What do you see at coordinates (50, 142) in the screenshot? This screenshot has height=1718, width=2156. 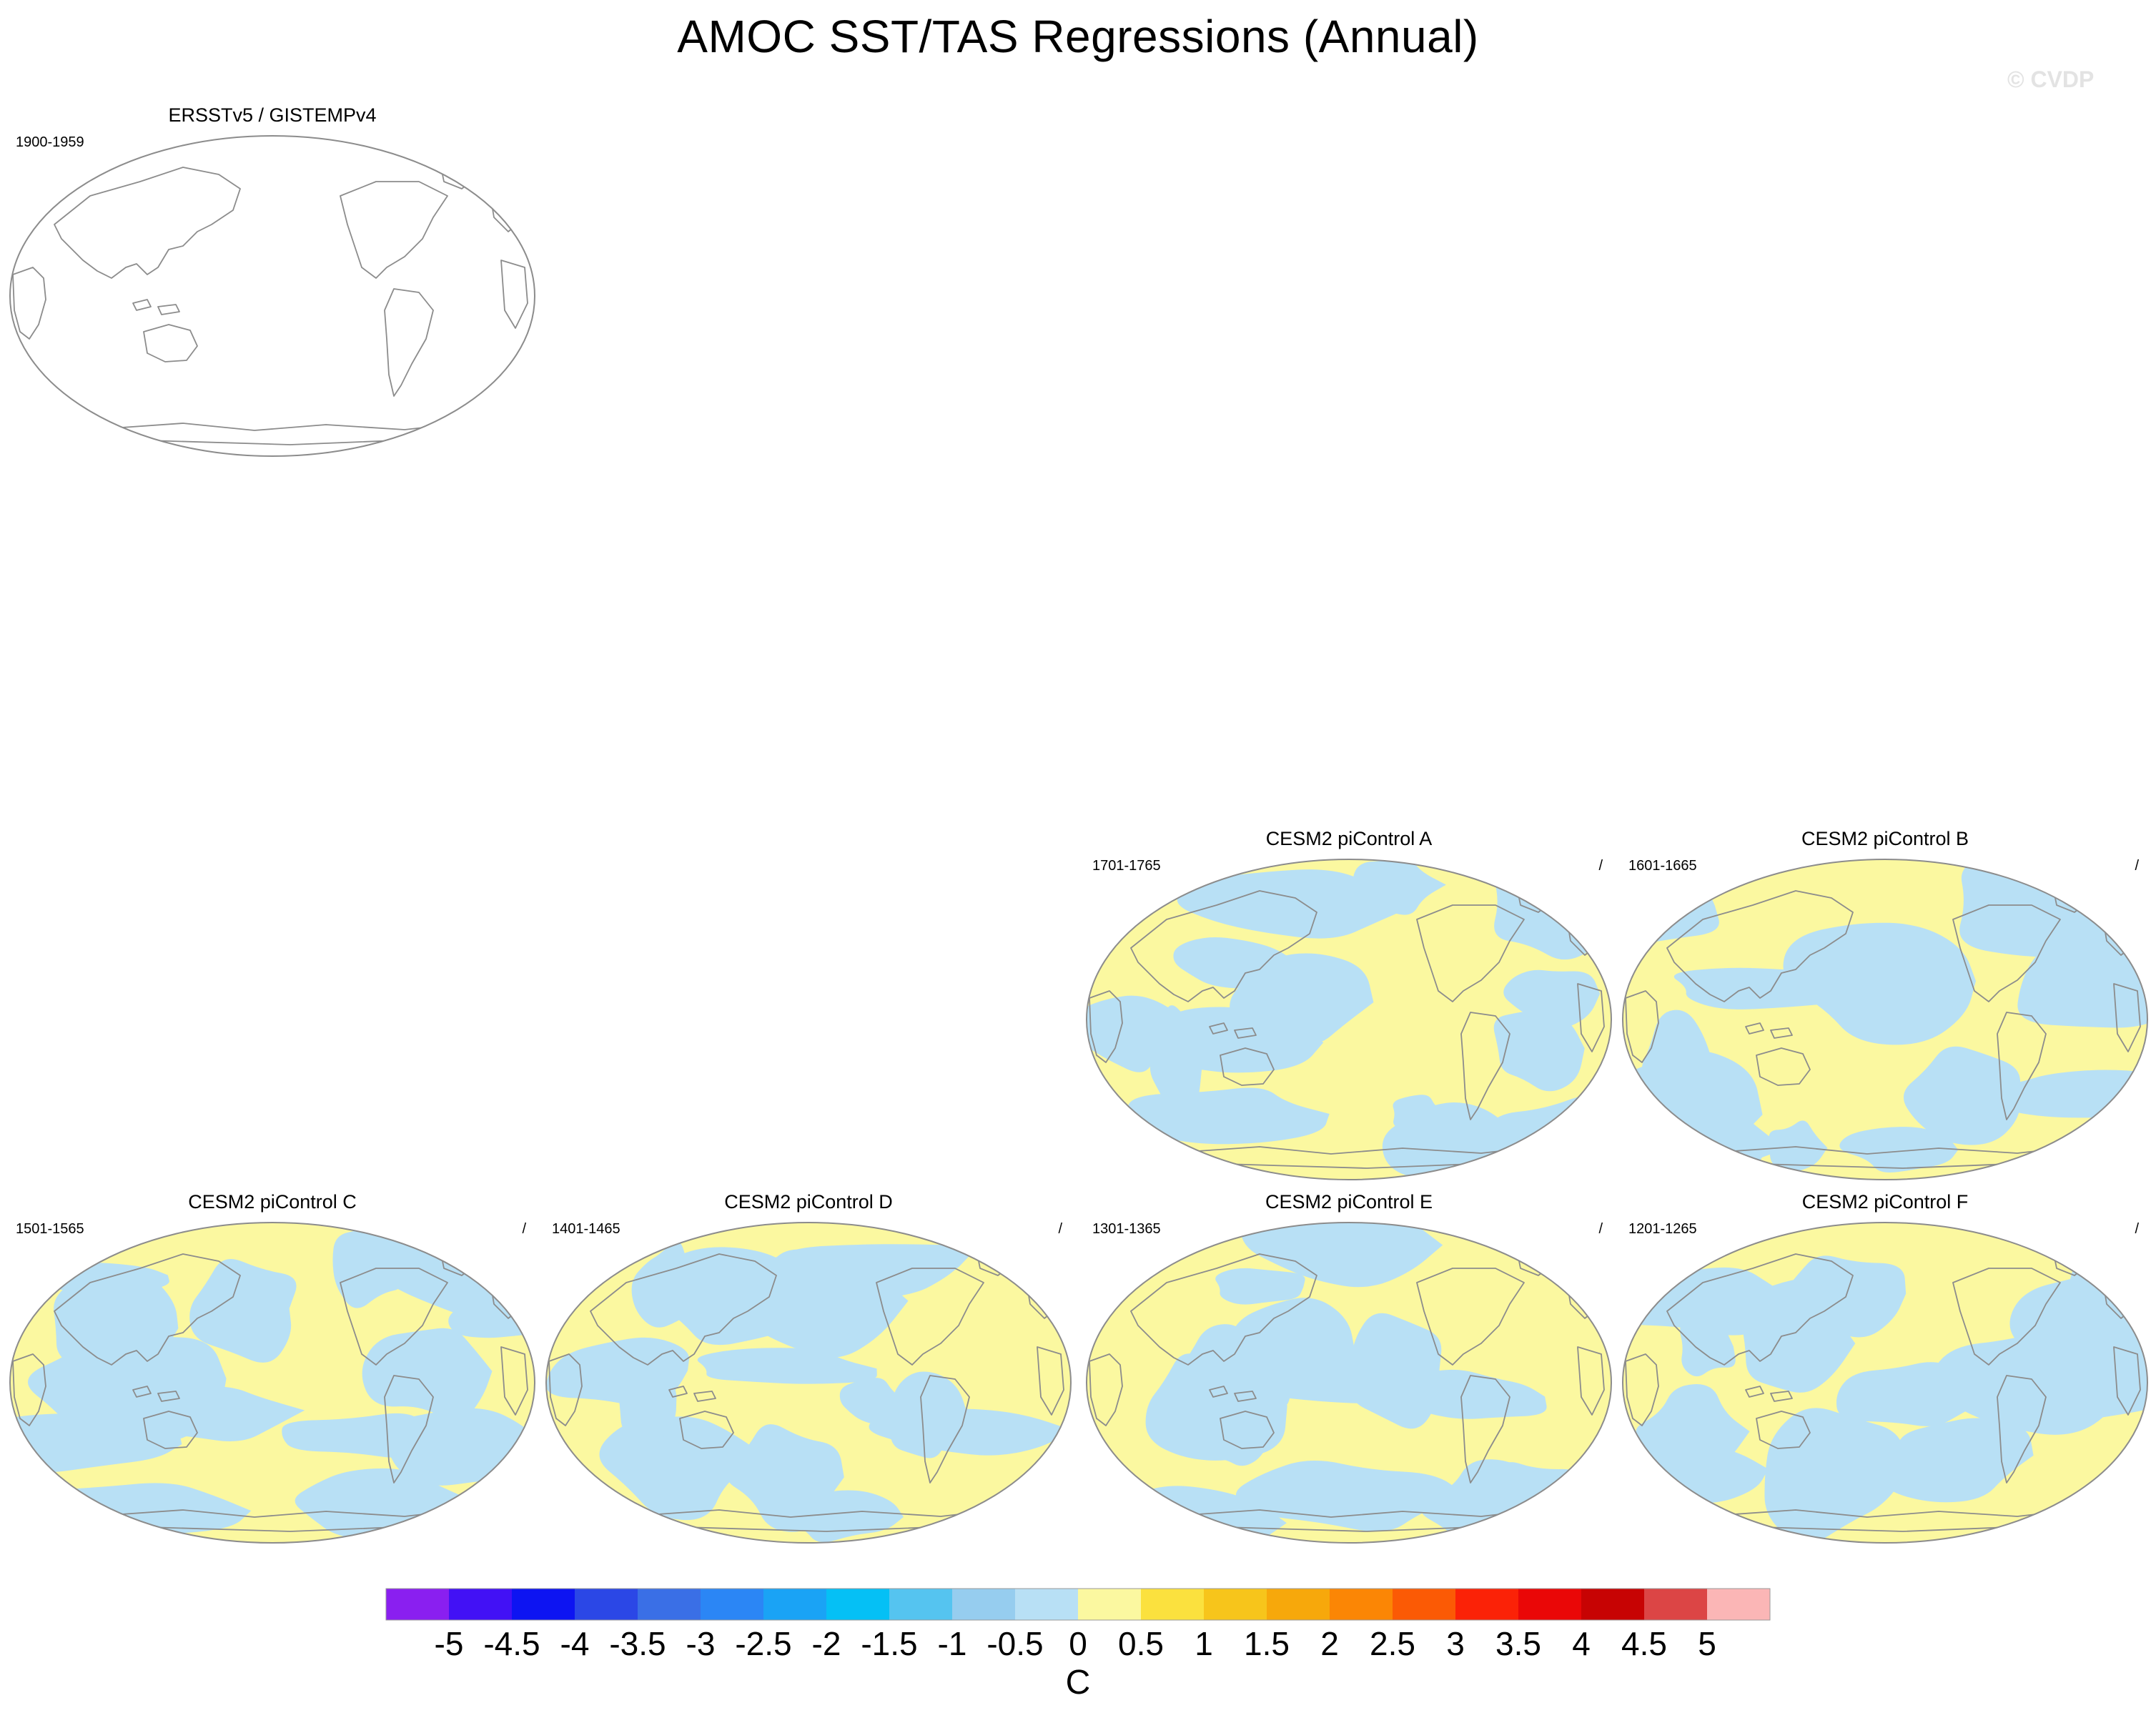 I see `panel-period: 1900-1959` at bounding box center [50, 142].